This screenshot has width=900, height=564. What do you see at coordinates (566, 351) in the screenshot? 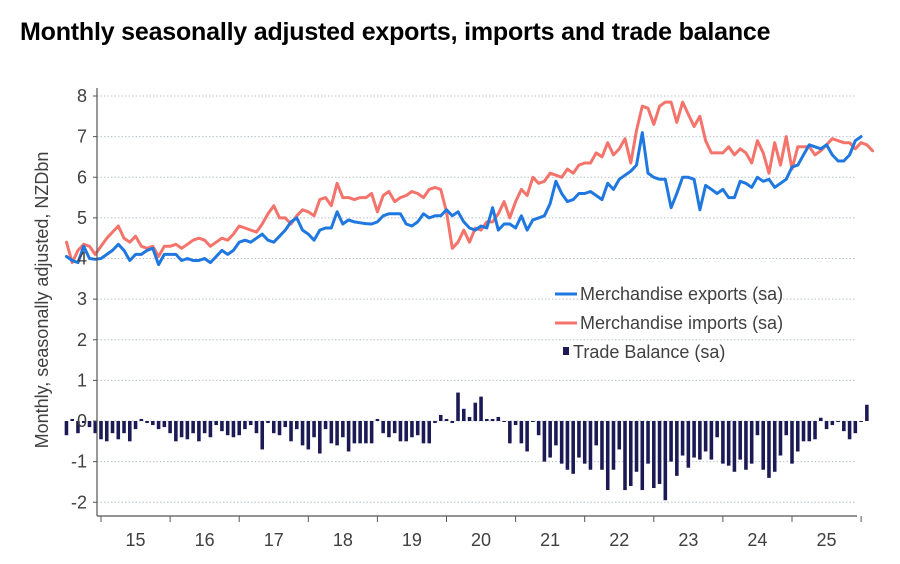
I see `legend-swatch-trade-balance` at bounding box center [566, 351].